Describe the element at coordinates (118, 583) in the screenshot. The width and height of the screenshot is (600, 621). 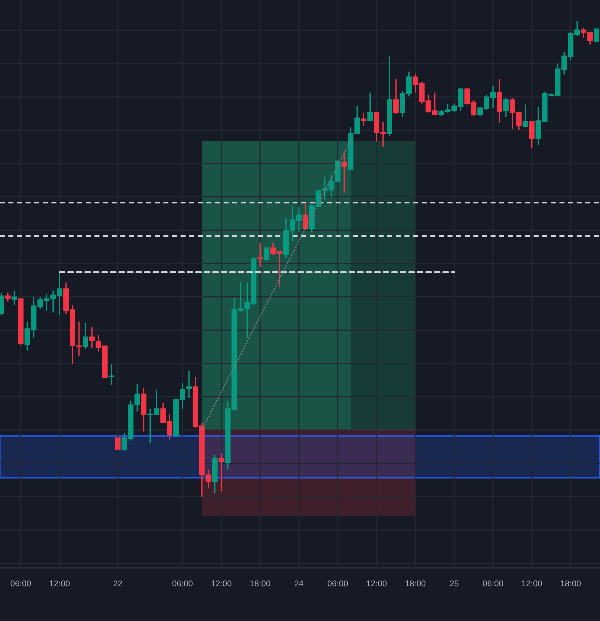
I see `x-tick-label: 22` at that location.